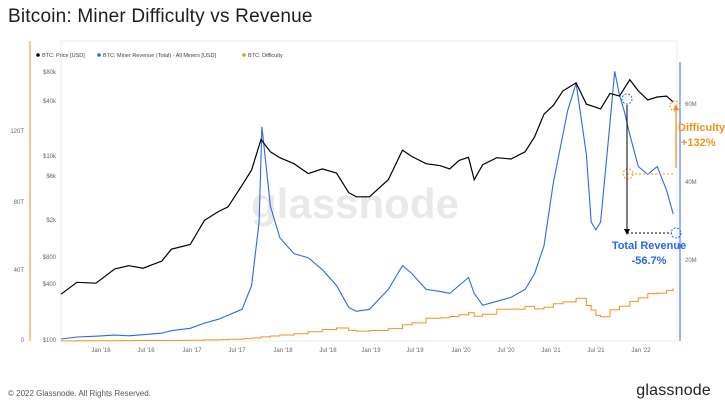  I want to click on annotation-revenue-label: Total Revenue, so click(649, 246).